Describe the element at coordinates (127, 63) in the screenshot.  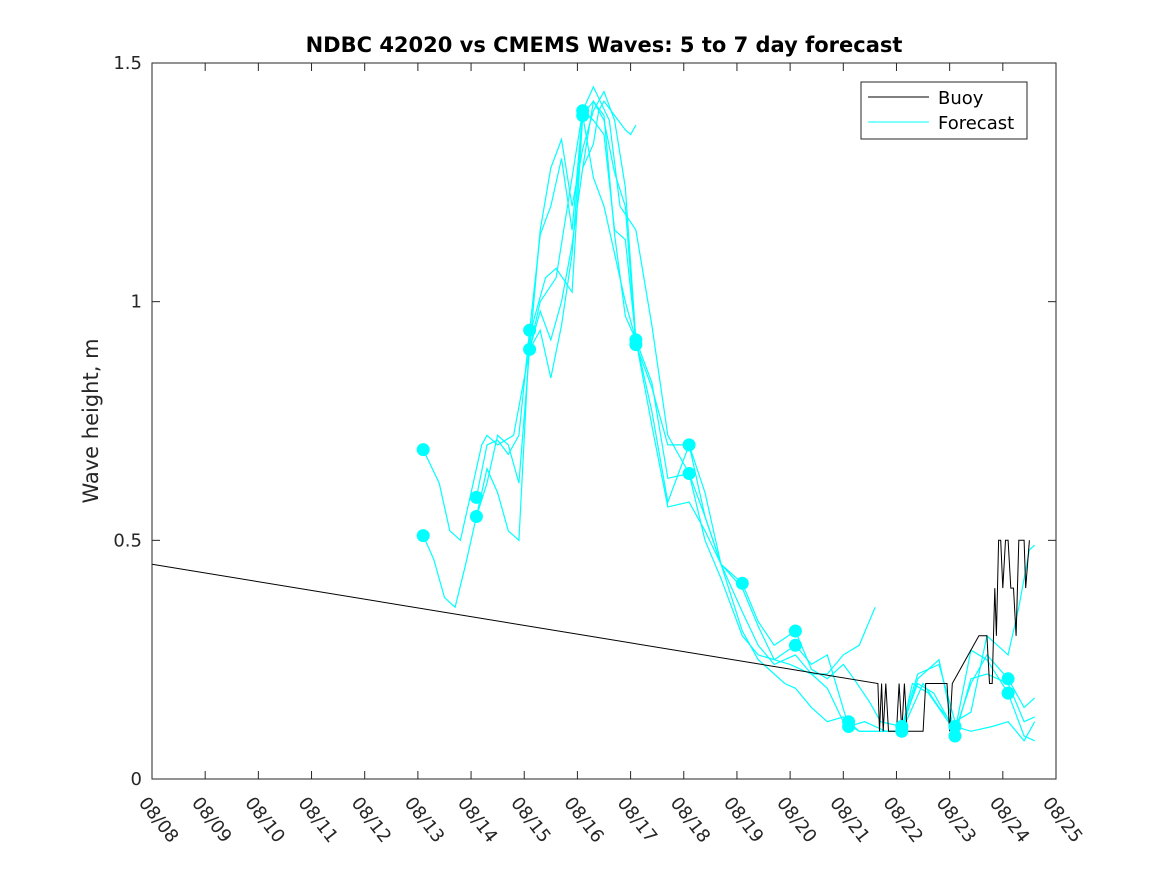
I see `y-tick-label: 1.5` at that location.